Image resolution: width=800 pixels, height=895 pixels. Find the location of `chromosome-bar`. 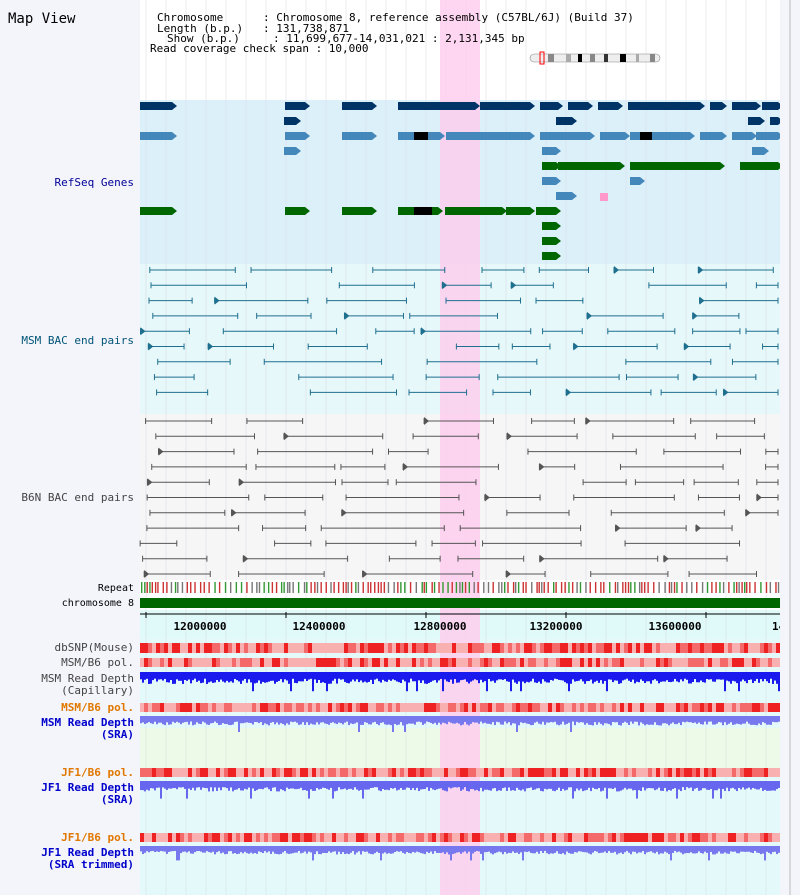

chromosome-bar is located at coordinates (460, 603).